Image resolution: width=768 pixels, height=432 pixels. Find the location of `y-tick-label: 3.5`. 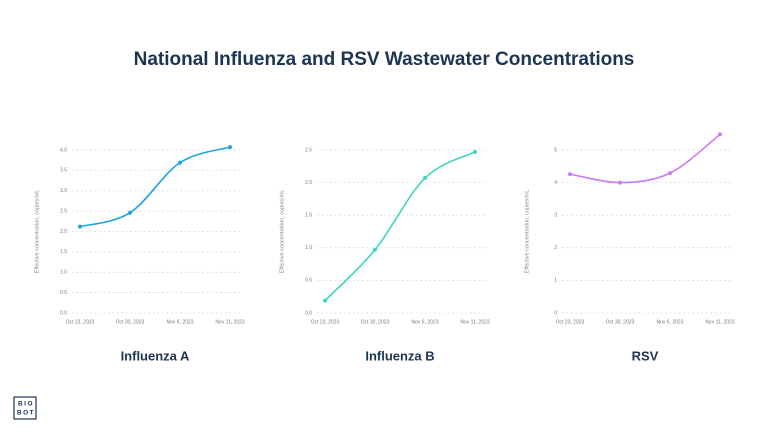

y-tick-label: 3.5 is located at coordinates (63, 171).